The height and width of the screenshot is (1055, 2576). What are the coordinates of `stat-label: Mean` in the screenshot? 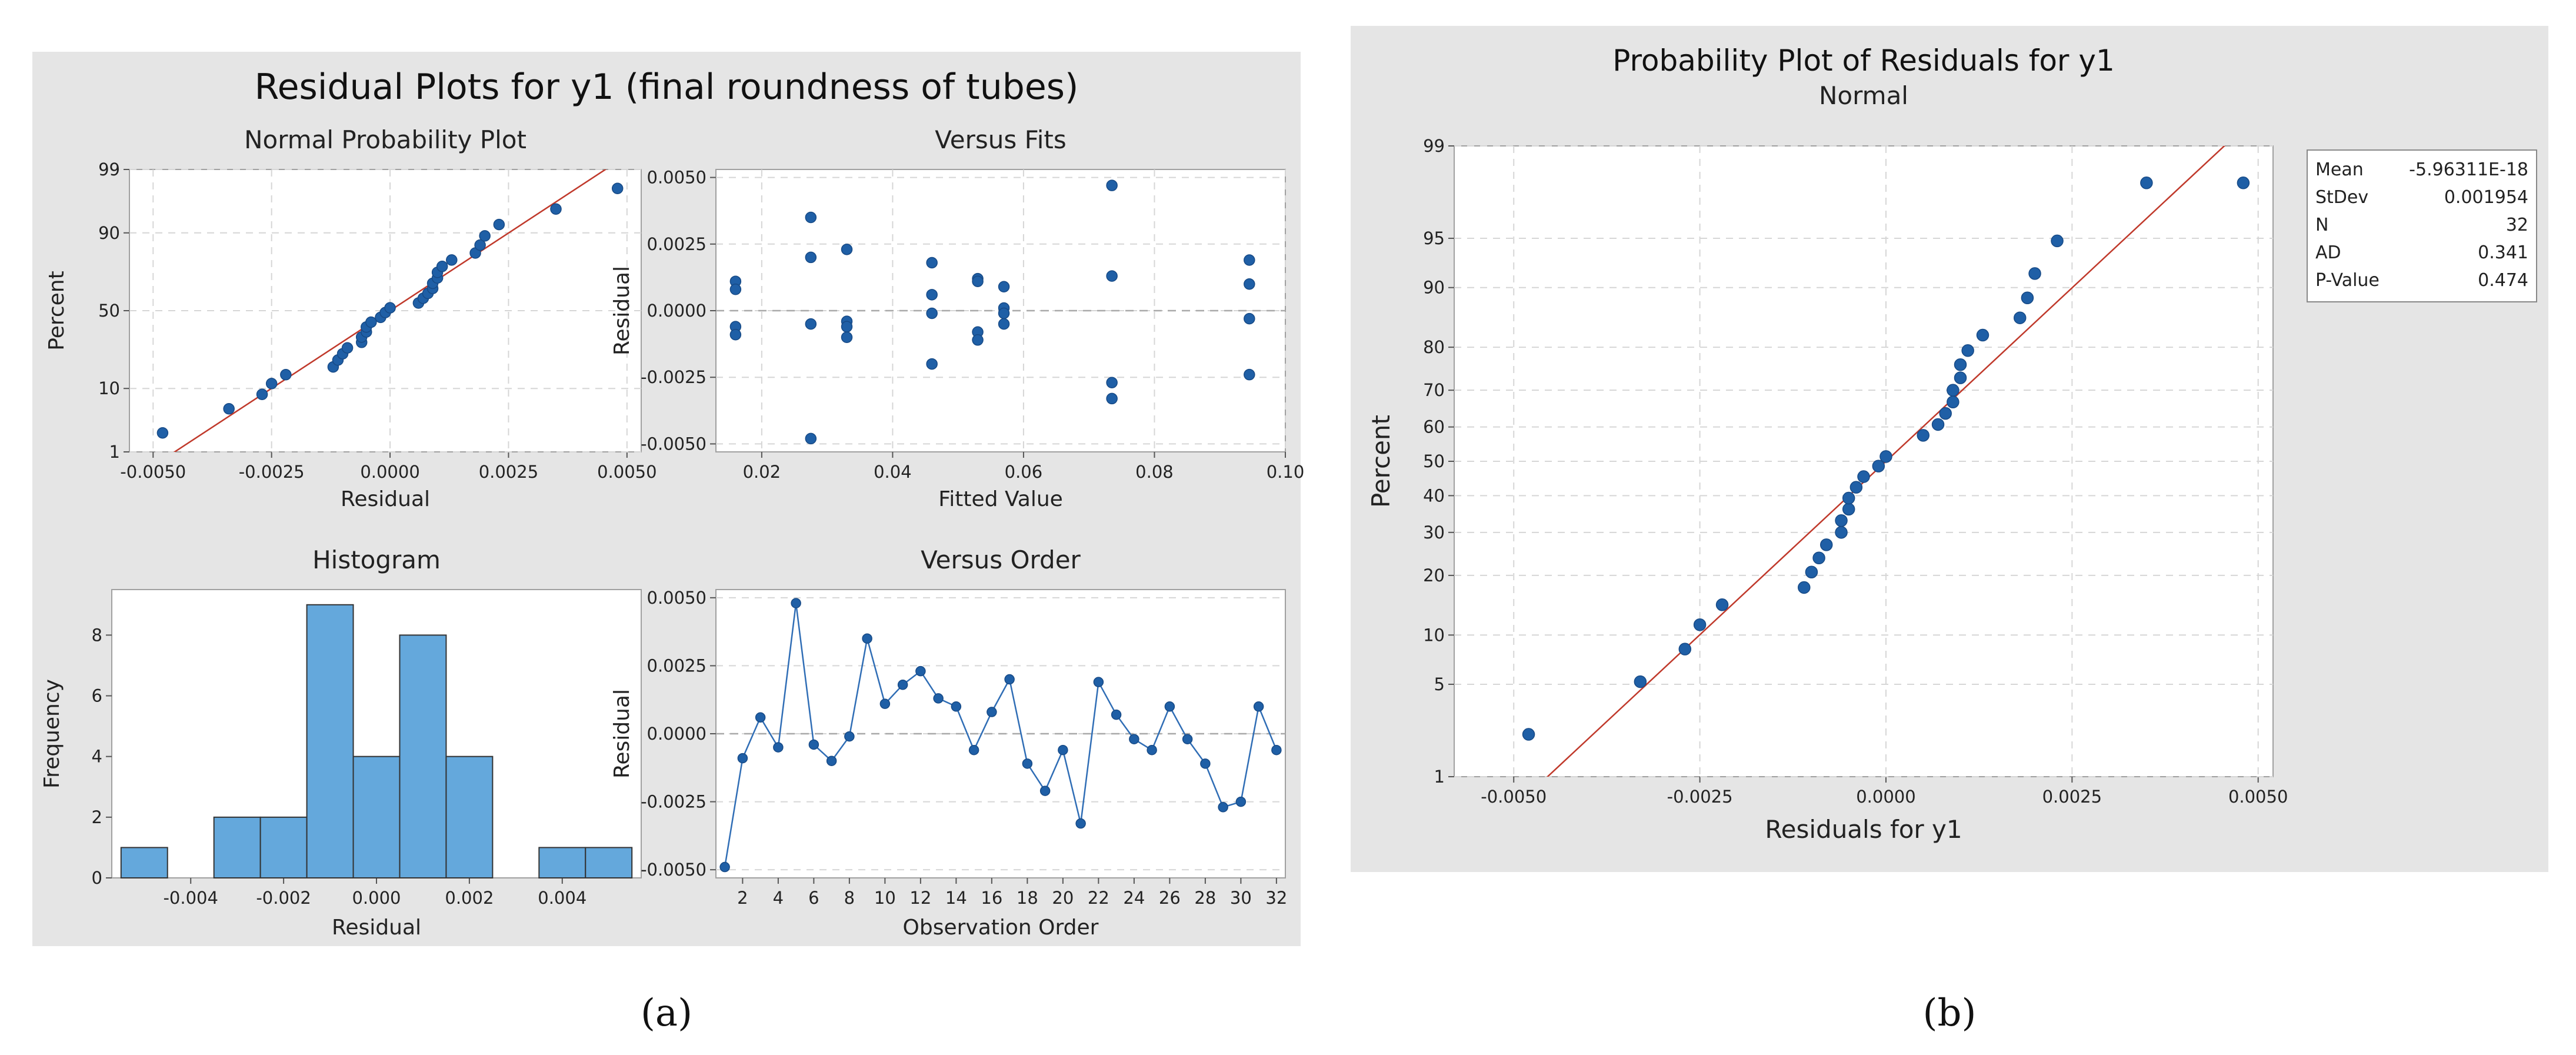 It's located at (2339, 169).